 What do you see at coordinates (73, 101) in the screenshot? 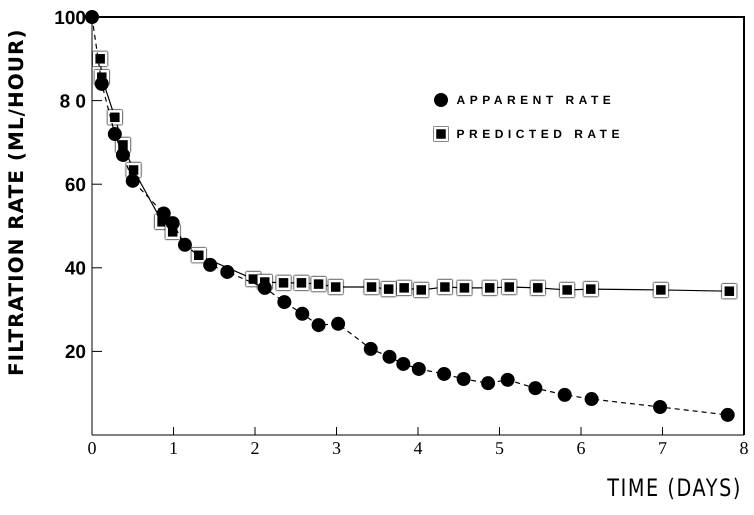
I see `y-tick-label: 8 0` at bounding box center [73, 101].